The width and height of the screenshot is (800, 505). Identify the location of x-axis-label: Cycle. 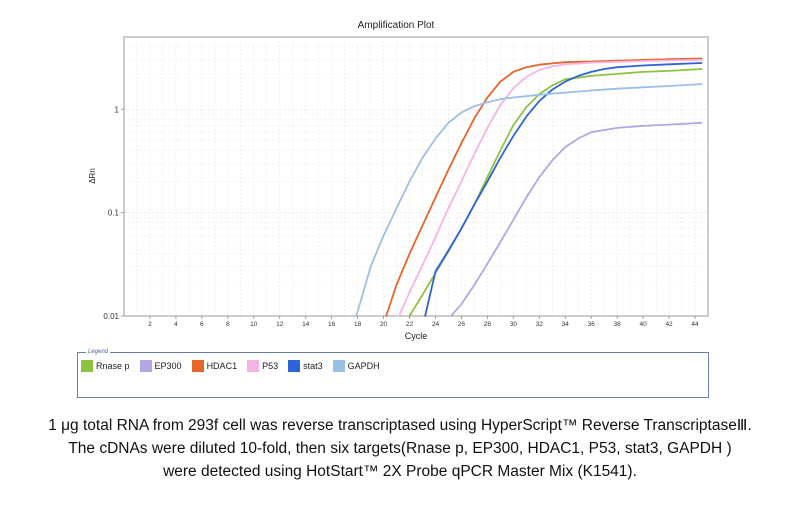
(416, 336).